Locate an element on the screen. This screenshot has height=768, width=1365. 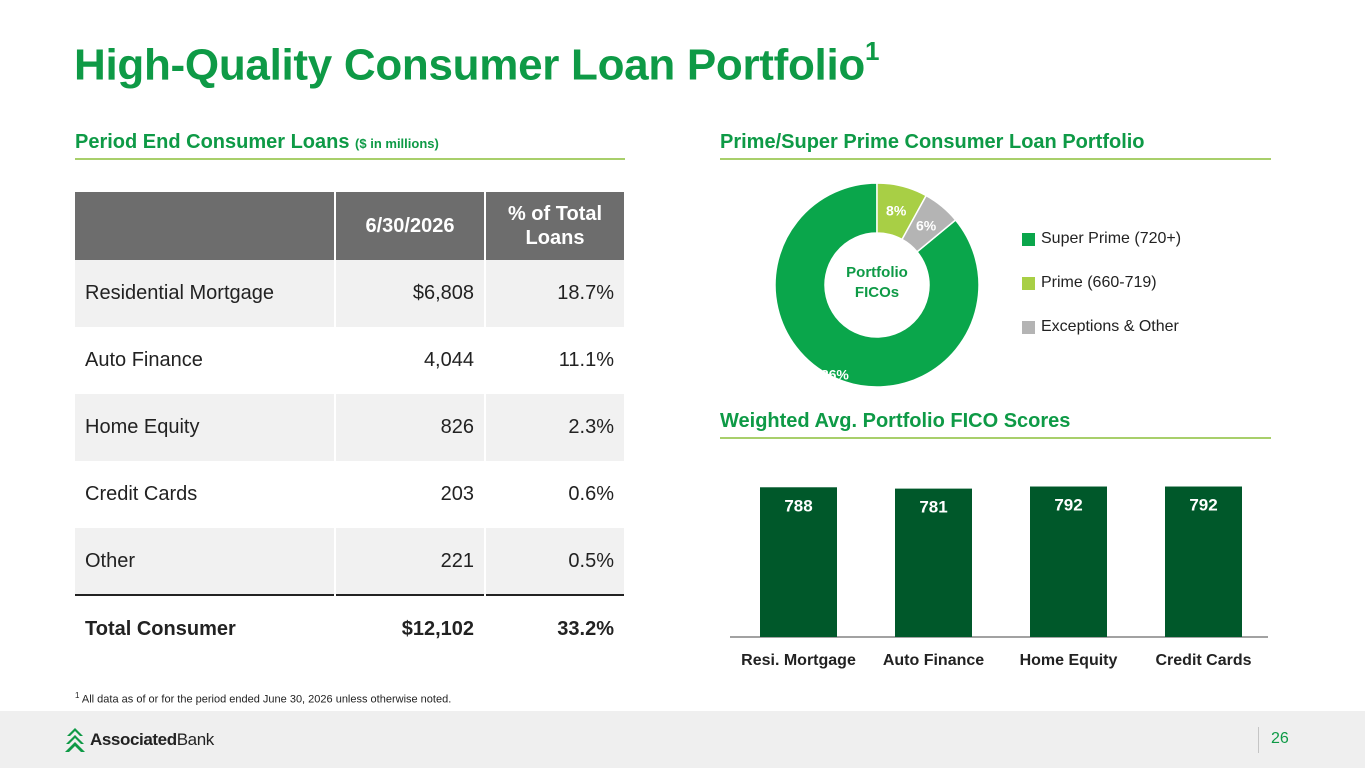
table-row: Credit Cards 203 0.6% is located at coordinates (349, 494).